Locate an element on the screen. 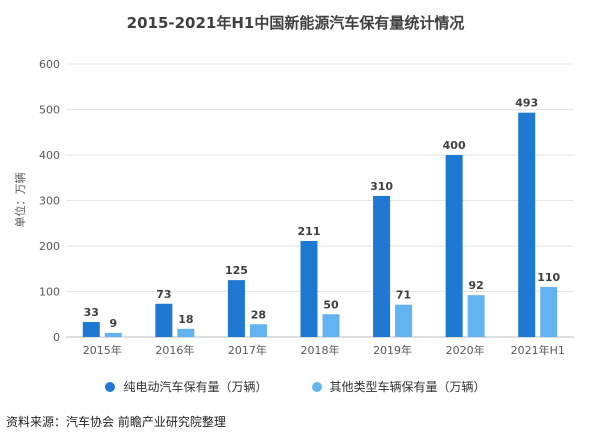  legend-label-other: 其他类型车辆保有量（万辆） is located at coordinates (407, 387).